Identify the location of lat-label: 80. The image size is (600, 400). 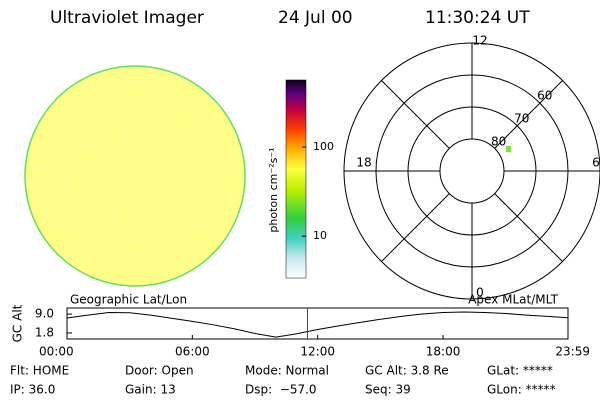
(498, 141).